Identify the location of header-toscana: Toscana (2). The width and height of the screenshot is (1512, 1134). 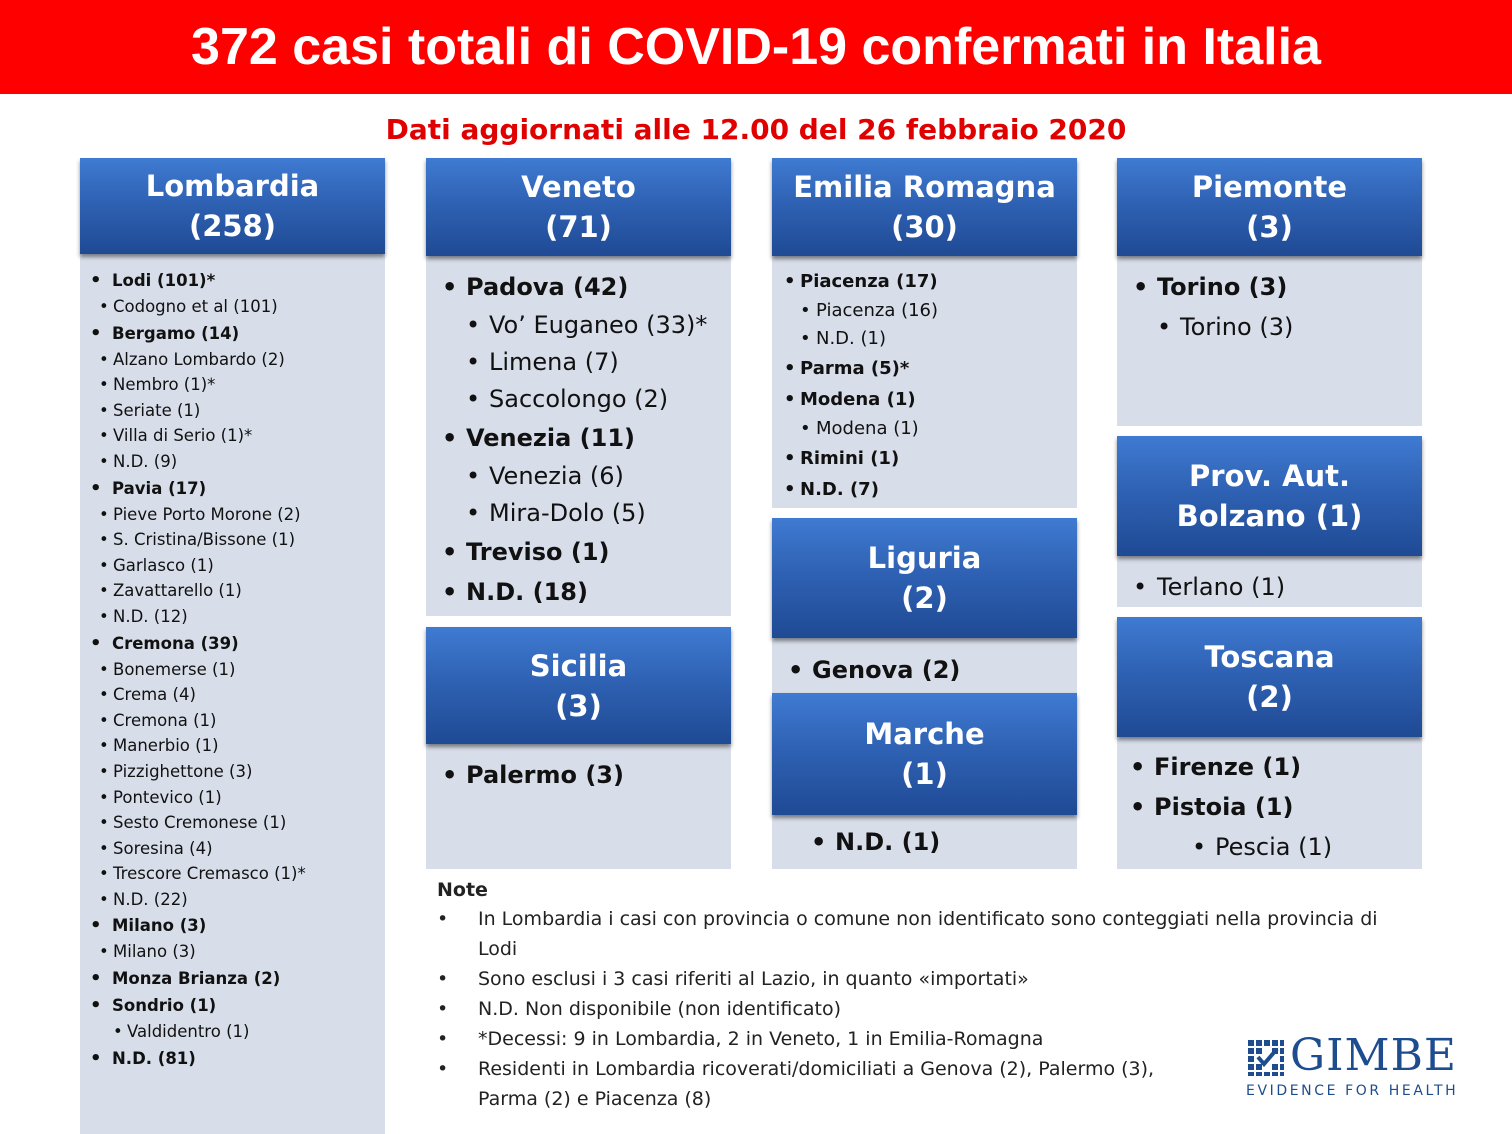
(1269, 677).